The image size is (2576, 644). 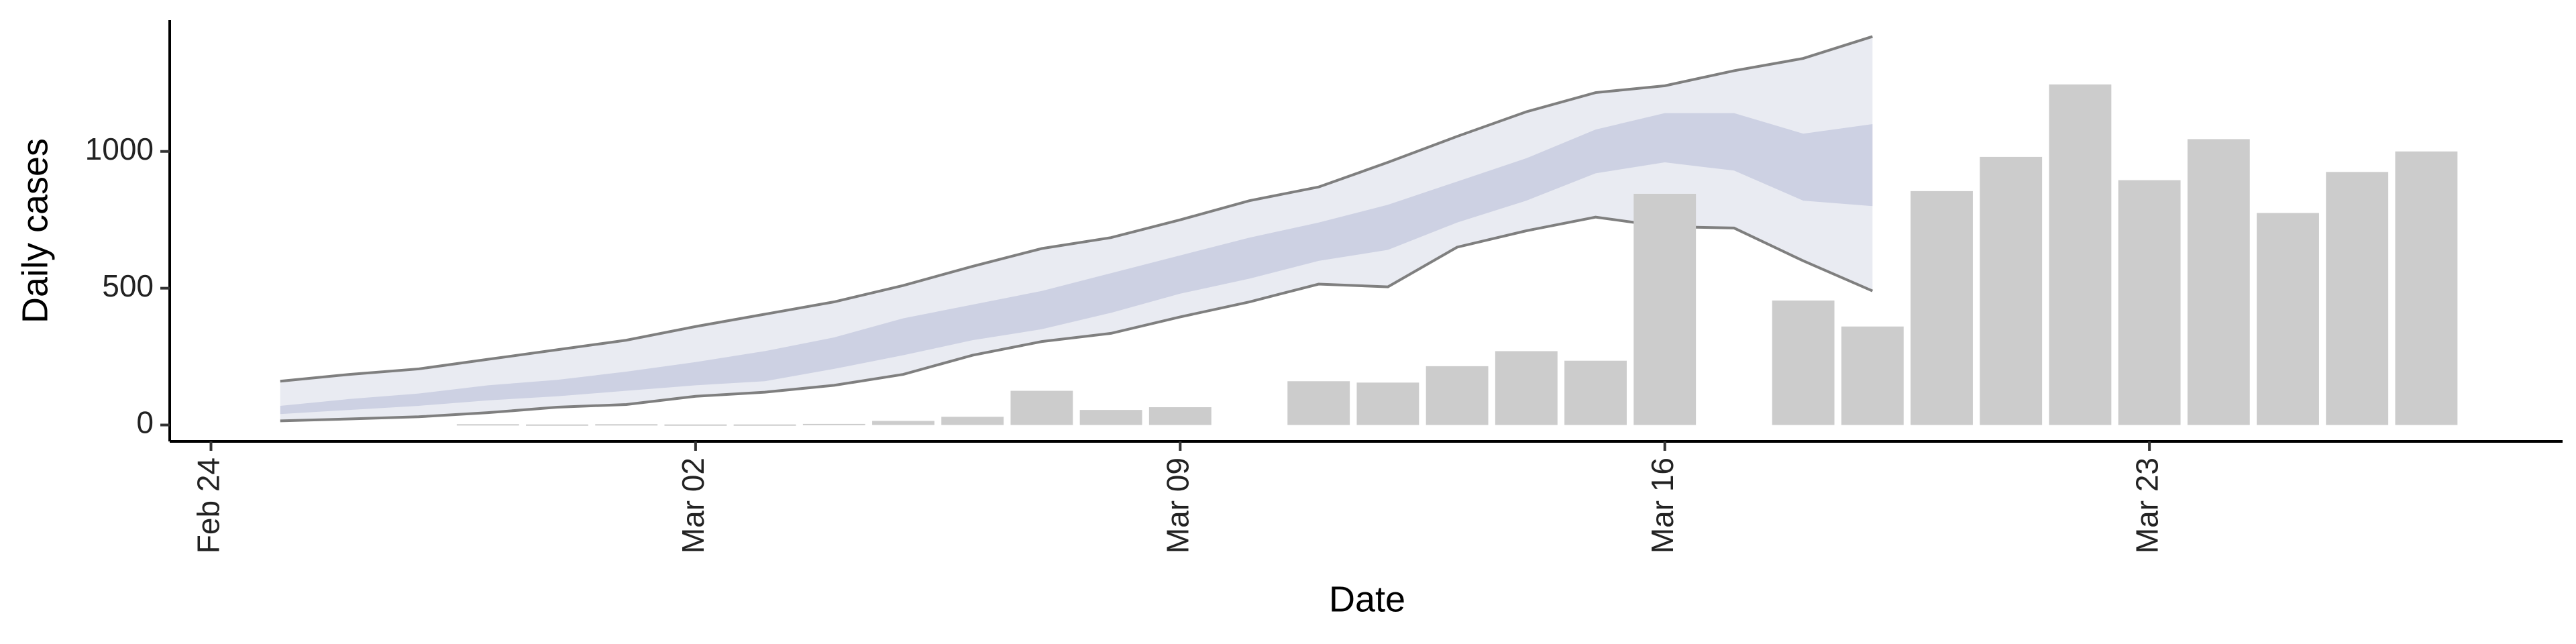 I want to click on y-tick-label: 1000, so click(x=119, y=148).